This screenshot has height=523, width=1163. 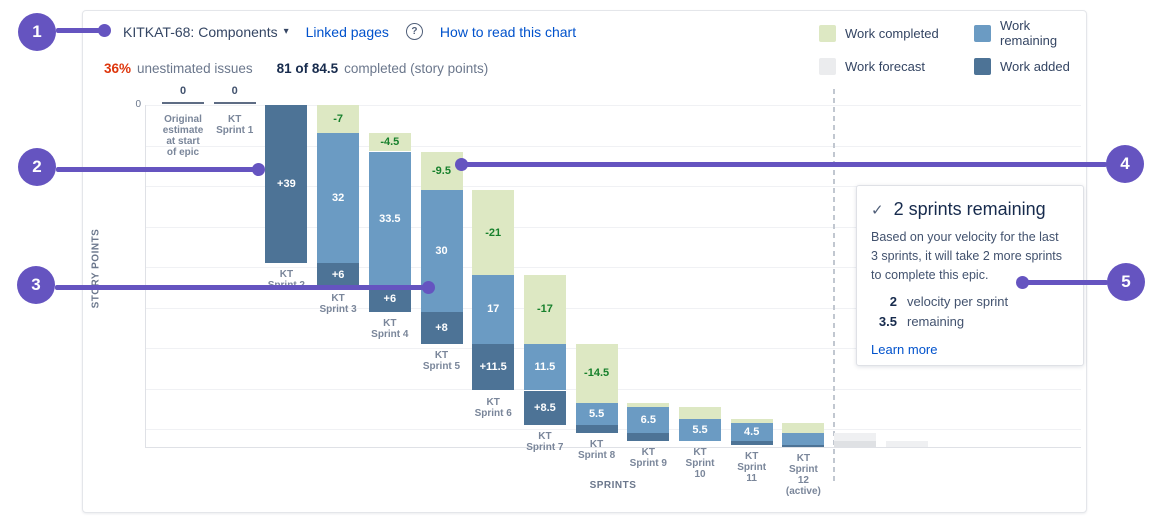 I want to click on sprint-label: KT Sprint 5, so click(x=441, y=360).